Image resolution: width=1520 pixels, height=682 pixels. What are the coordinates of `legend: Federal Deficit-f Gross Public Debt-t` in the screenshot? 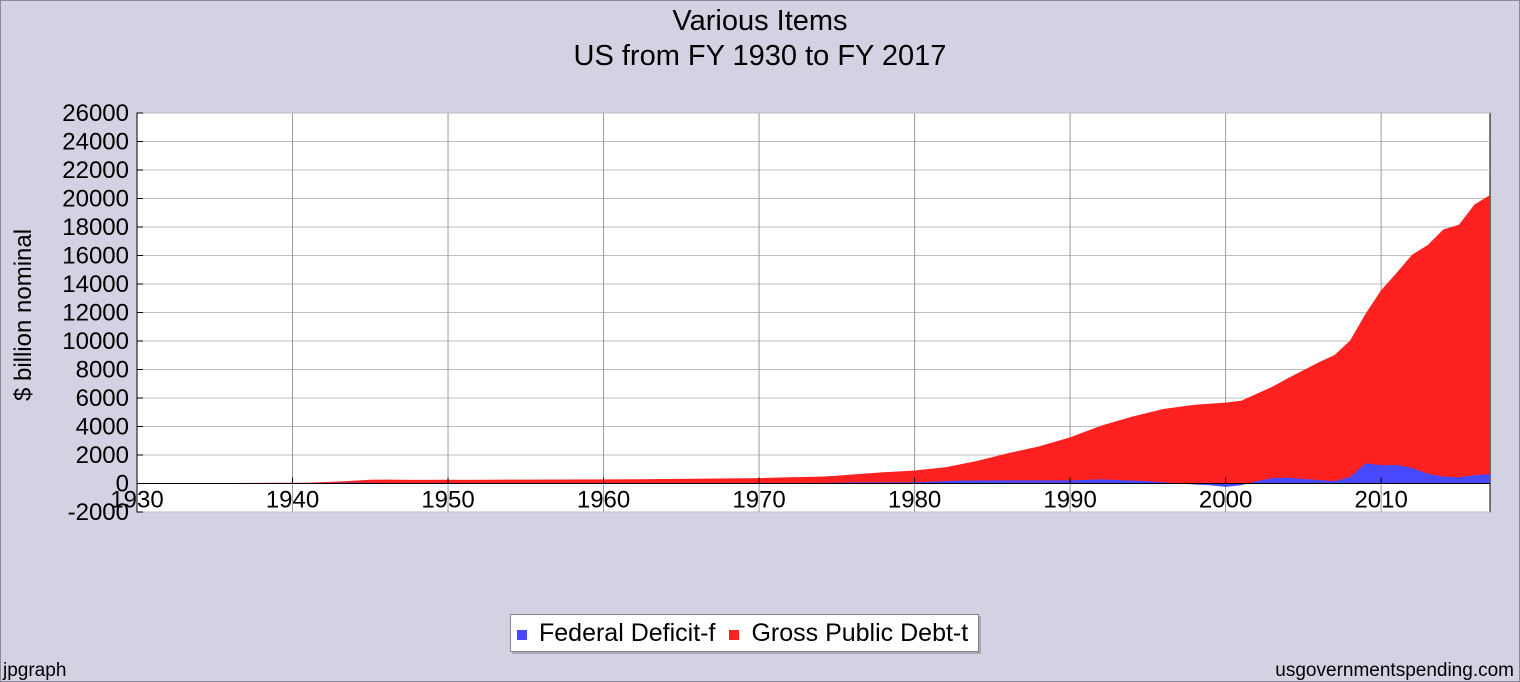 It's located at (745, 633).